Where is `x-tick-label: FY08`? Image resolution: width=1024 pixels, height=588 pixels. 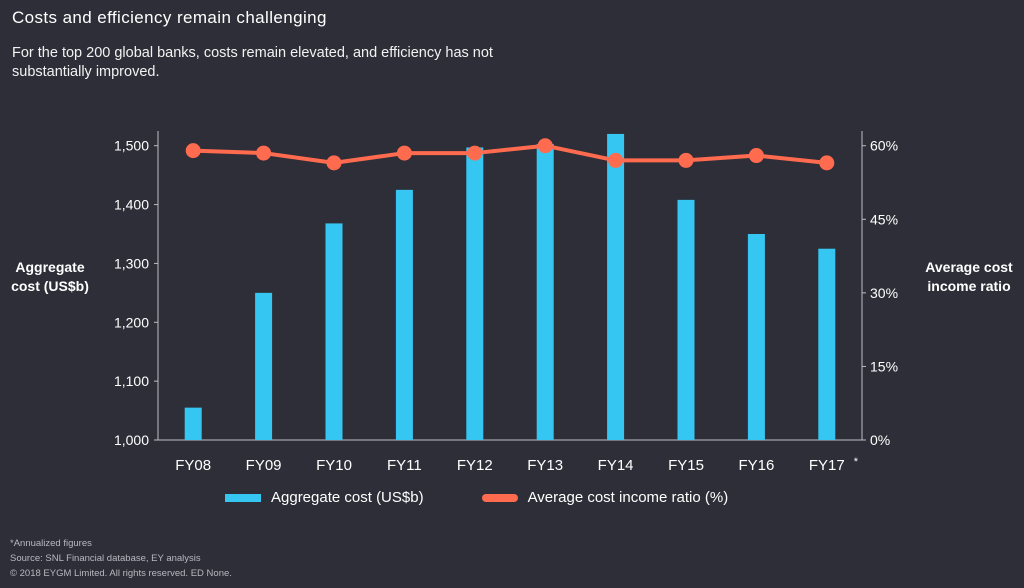
x-tick-label: FY08 is located at coordinates (193, 465).